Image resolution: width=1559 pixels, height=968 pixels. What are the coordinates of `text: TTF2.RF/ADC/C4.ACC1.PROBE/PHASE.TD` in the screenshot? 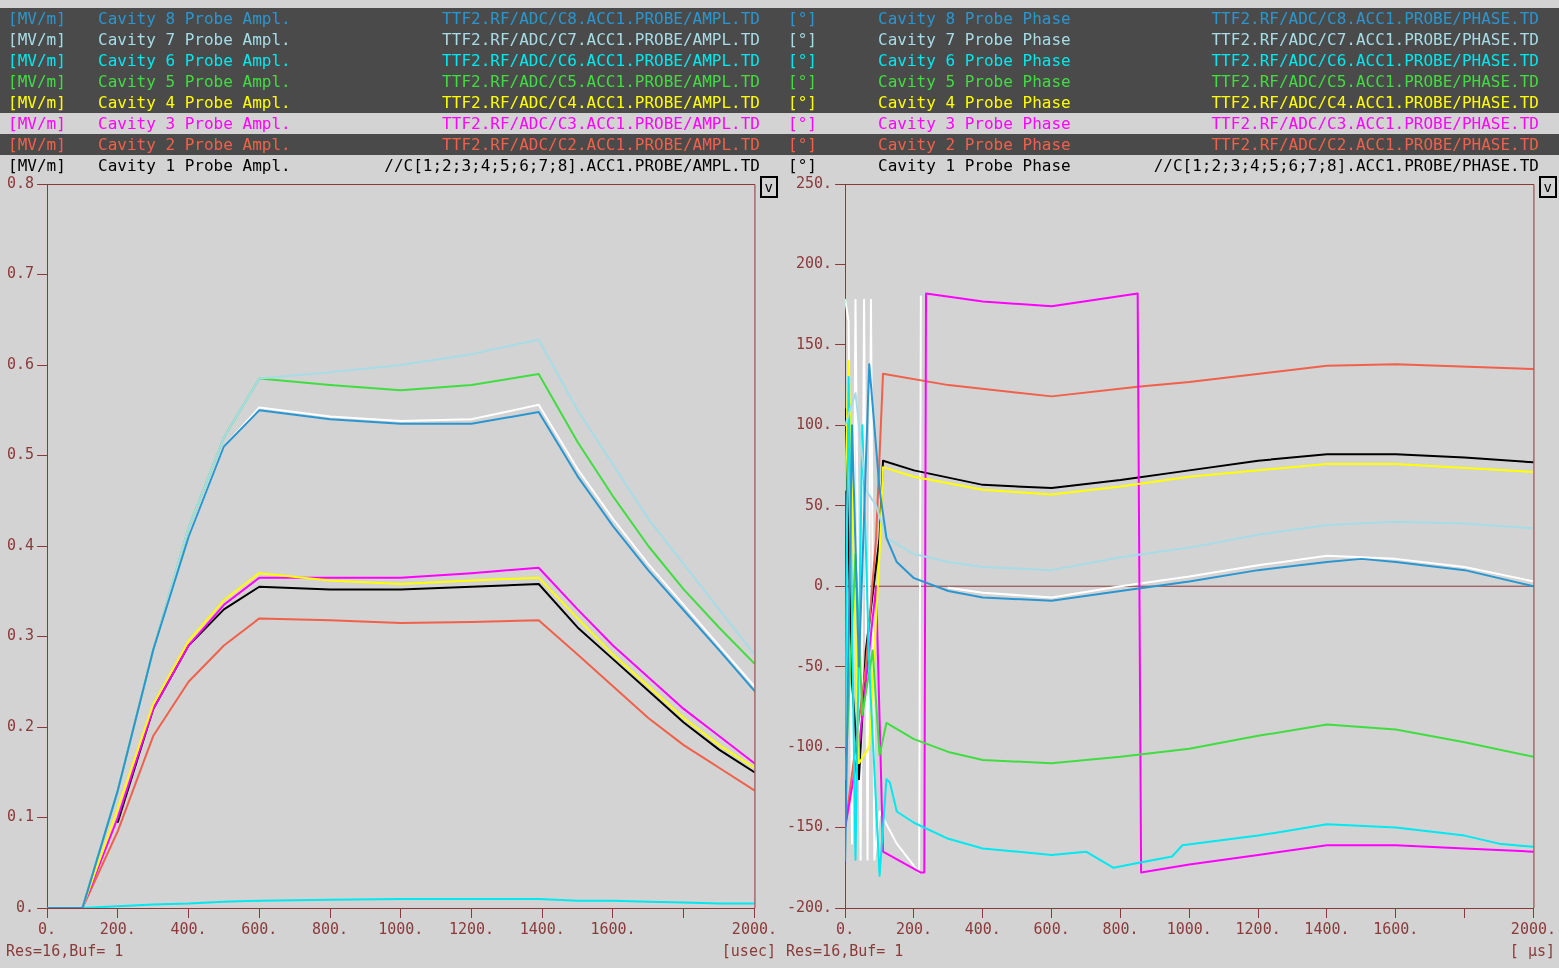 It's located at (1375, 102).